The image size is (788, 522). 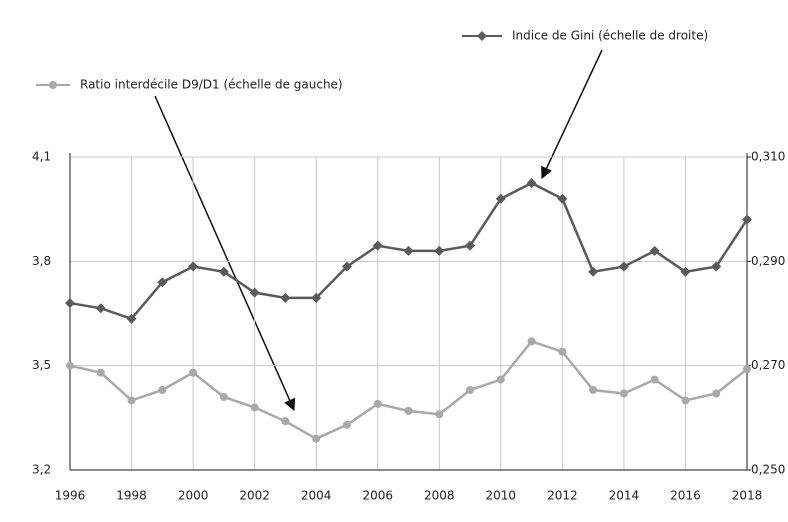 I want to click on y2-tick-label: 0,270, so click(x=768, y=365).